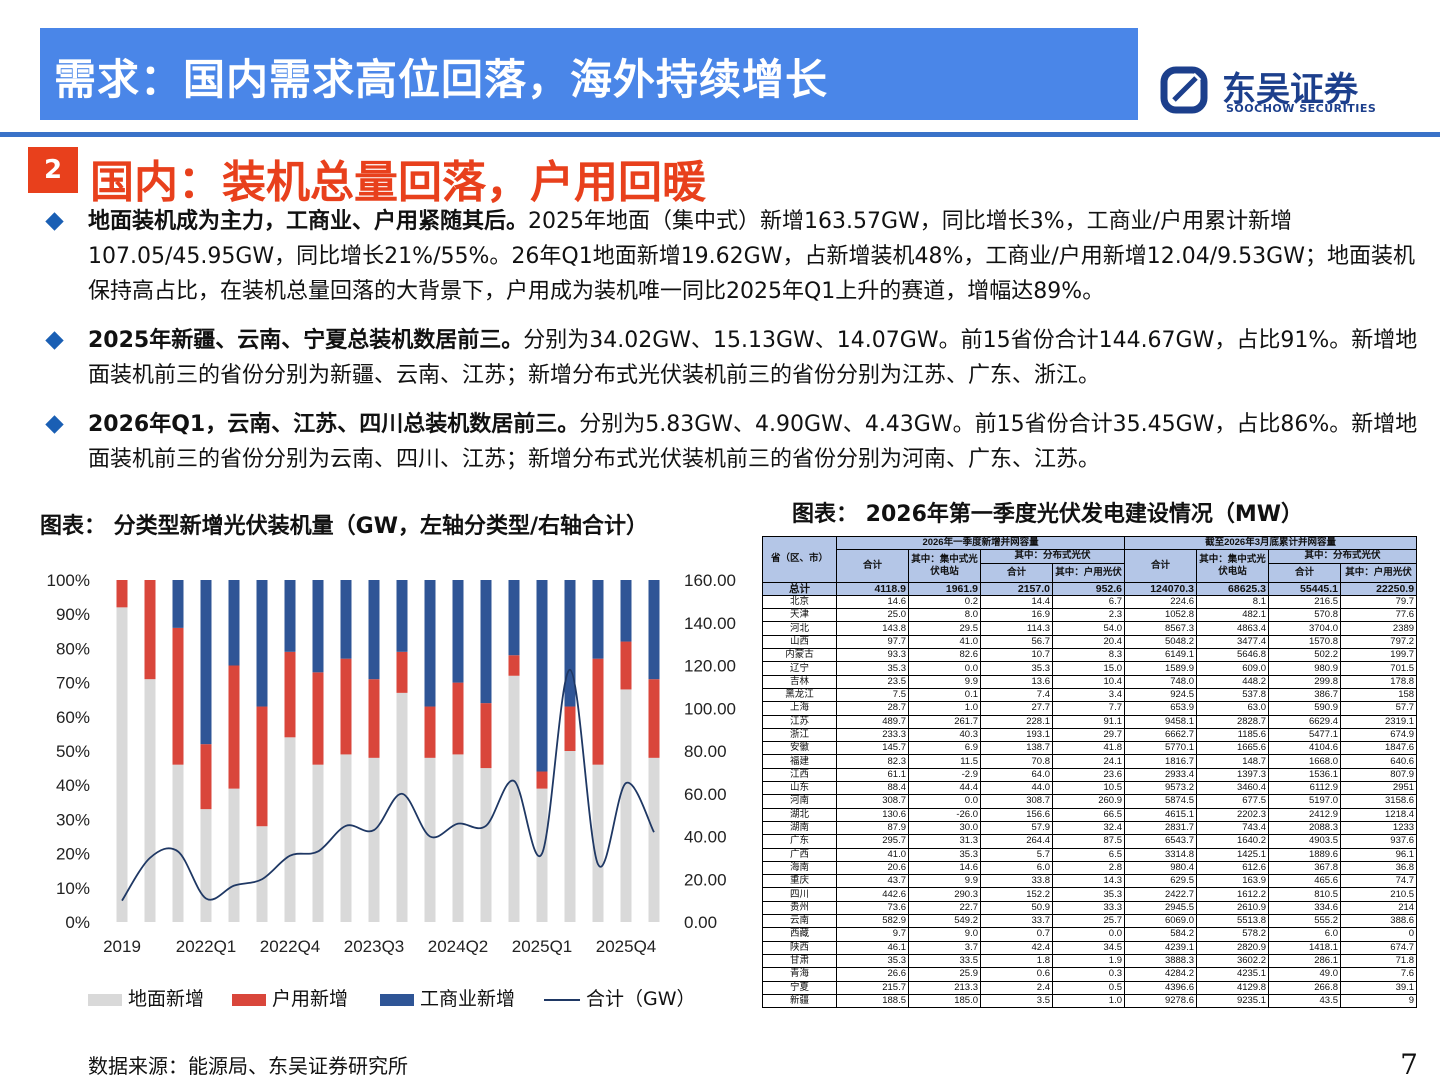 This screenshot has width=1440, height=1081. I want to click on value-cell: 199.7, so click(1379, 655).